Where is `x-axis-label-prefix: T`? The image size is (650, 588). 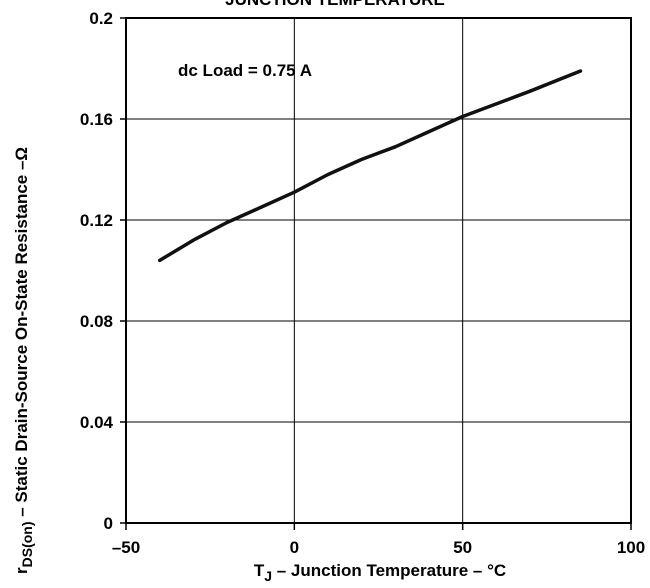 x-axis-label-prefix: T is located at coordinates (259, 570).